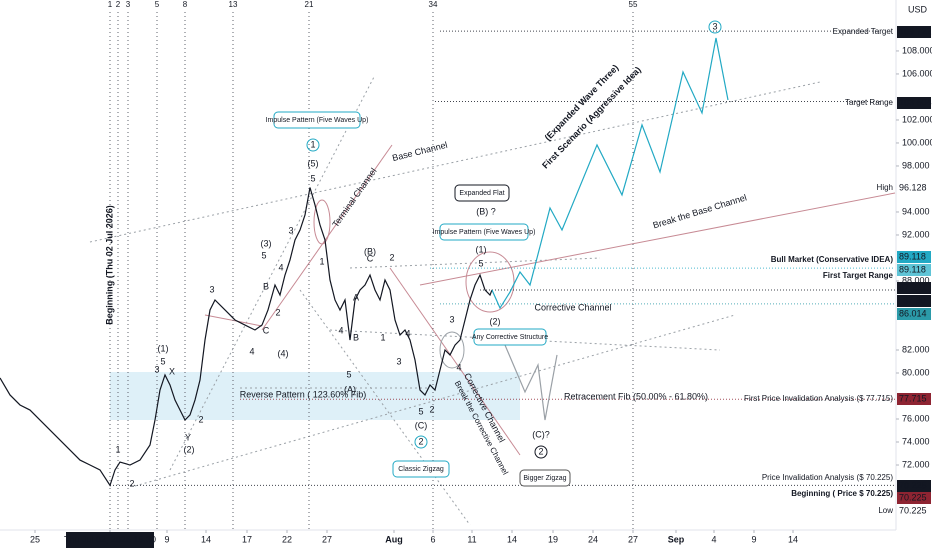  I want to click on annotation: (3), so click(266, 243).